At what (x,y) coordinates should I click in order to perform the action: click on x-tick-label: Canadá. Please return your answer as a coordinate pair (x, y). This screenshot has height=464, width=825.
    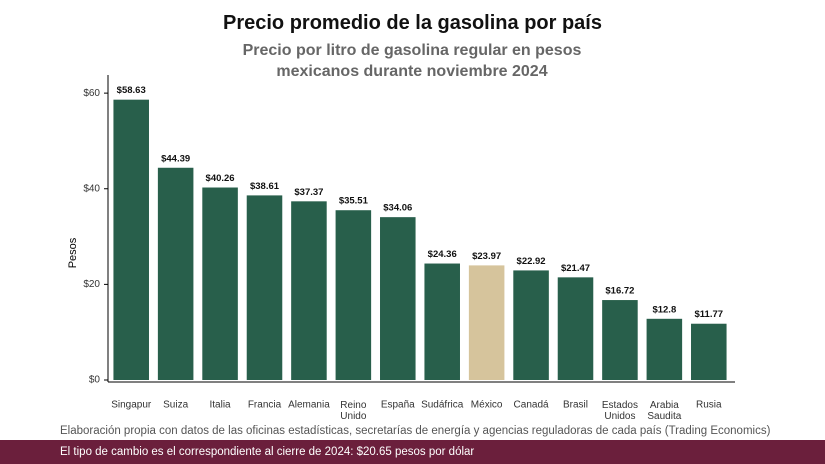
    Looking at the image, I should click on (531, 405).